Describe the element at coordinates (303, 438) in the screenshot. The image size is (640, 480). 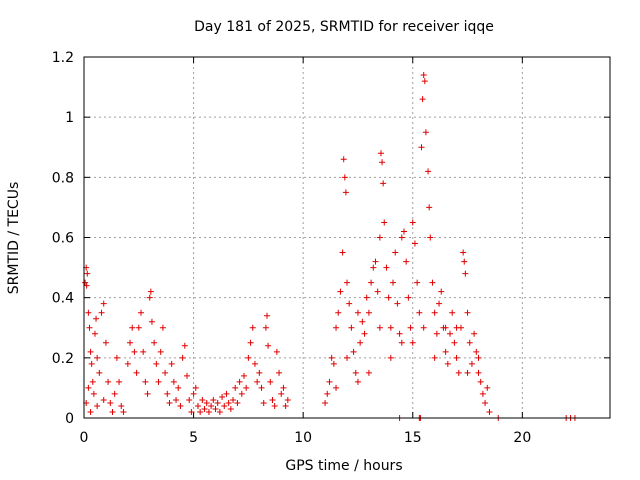
I see `x-tick-label: 10` at that location.